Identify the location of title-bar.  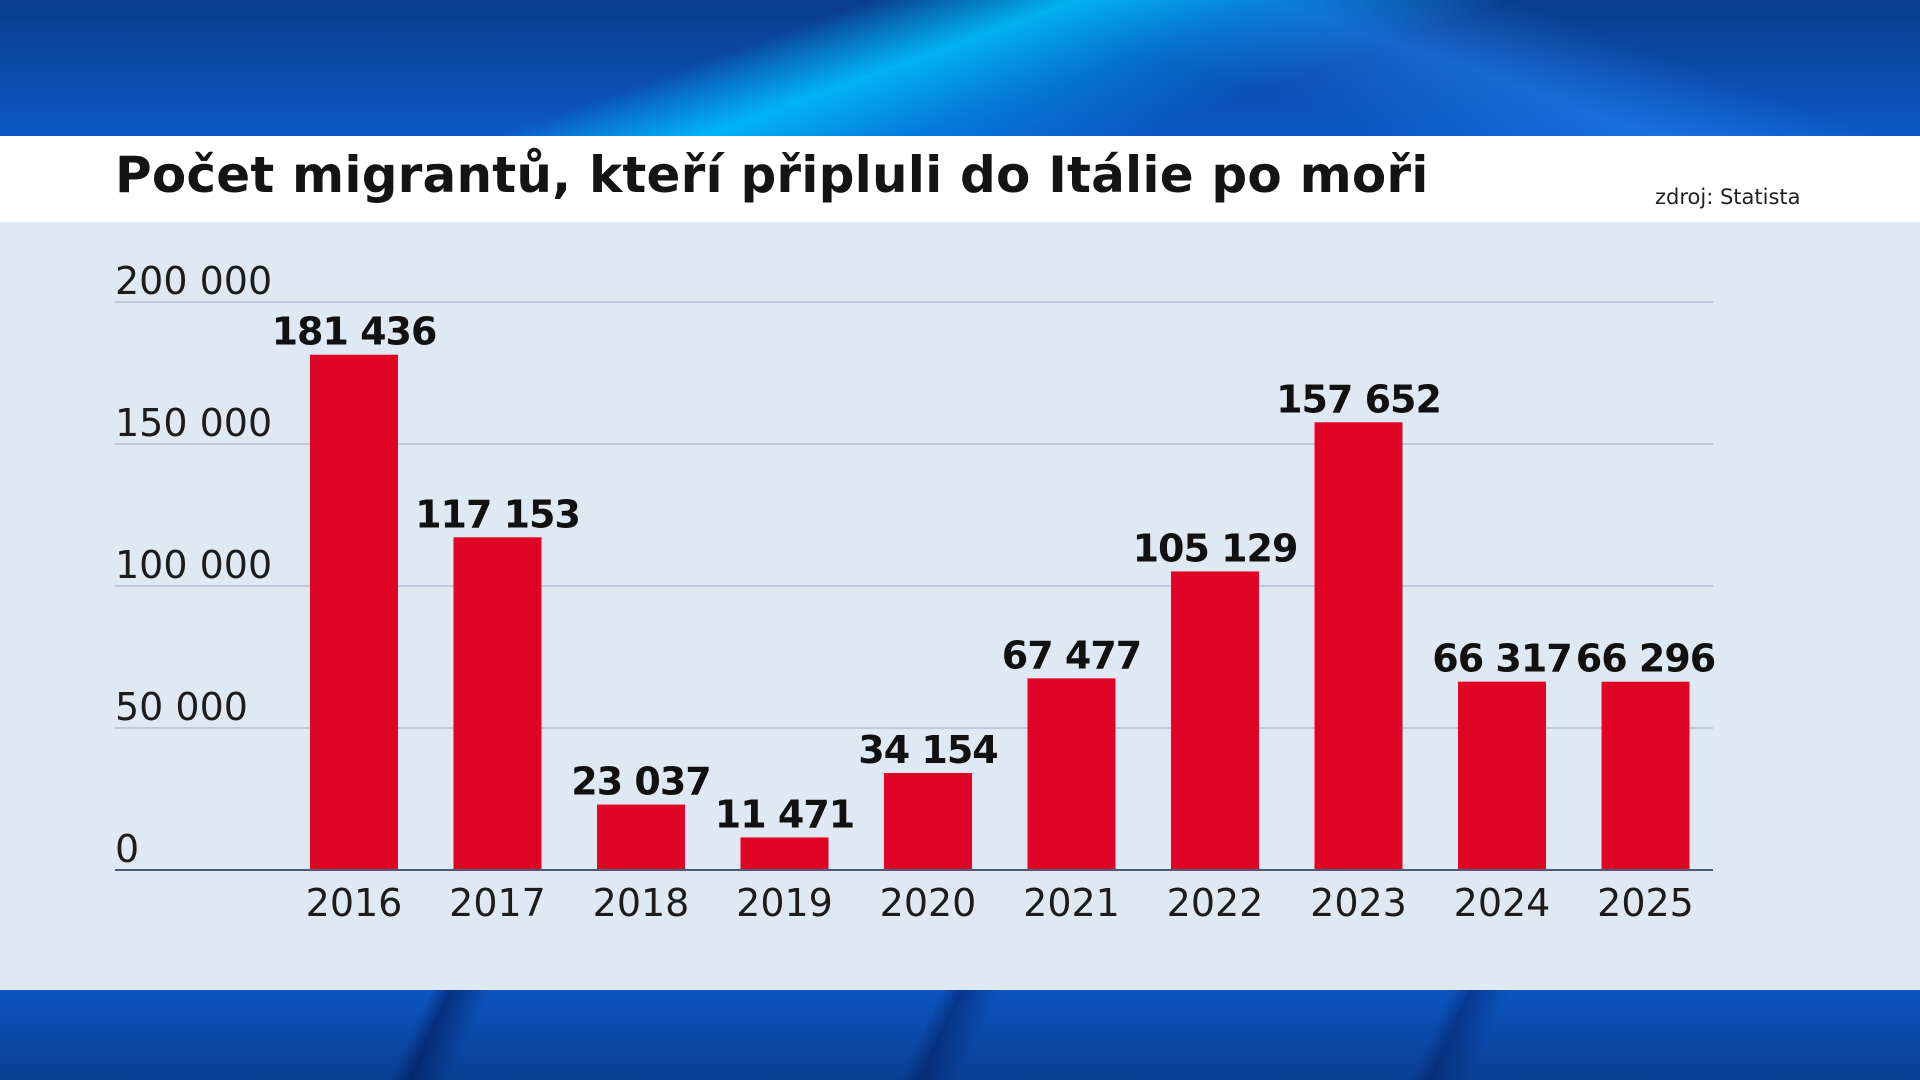
(960, 179).